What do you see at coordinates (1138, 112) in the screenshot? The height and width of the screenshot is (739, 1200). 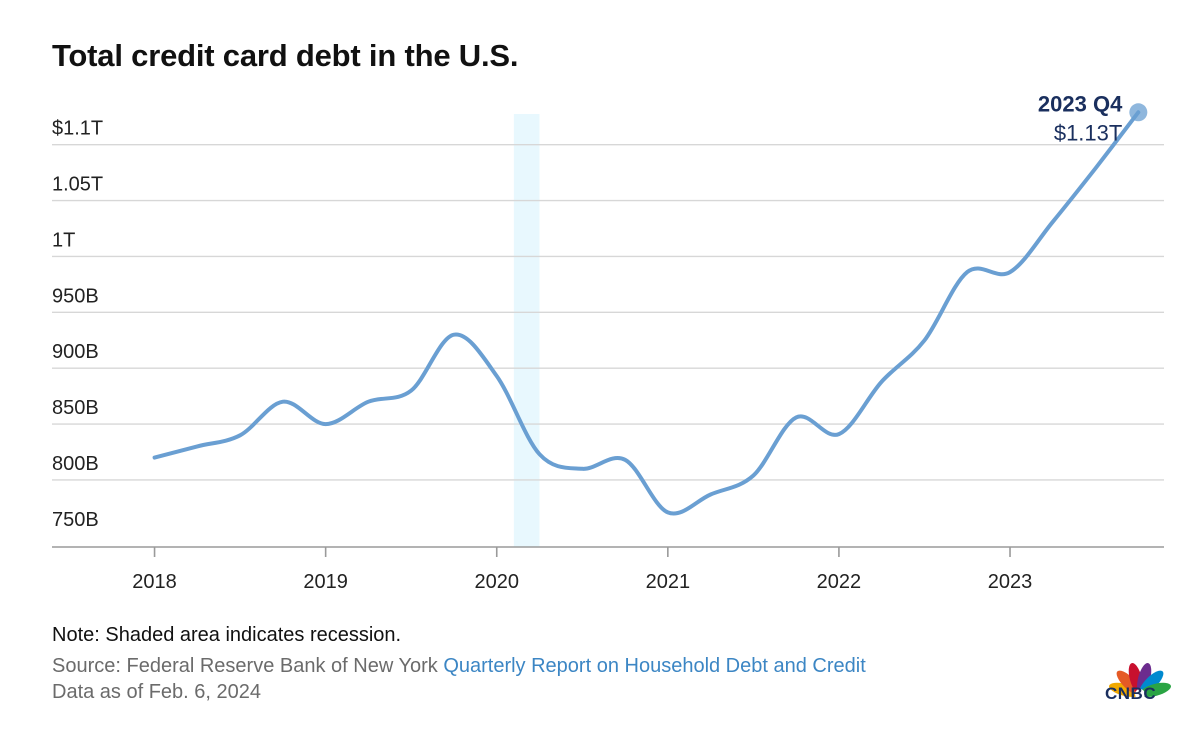 I see `end-point-marker` at bounding box center [1138, 112].